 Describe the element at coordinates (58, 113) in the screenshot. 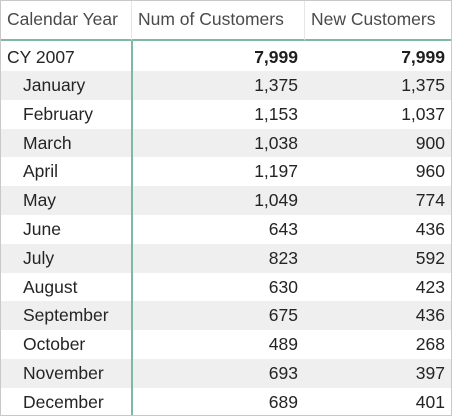

I see `row-label: February` at that location.